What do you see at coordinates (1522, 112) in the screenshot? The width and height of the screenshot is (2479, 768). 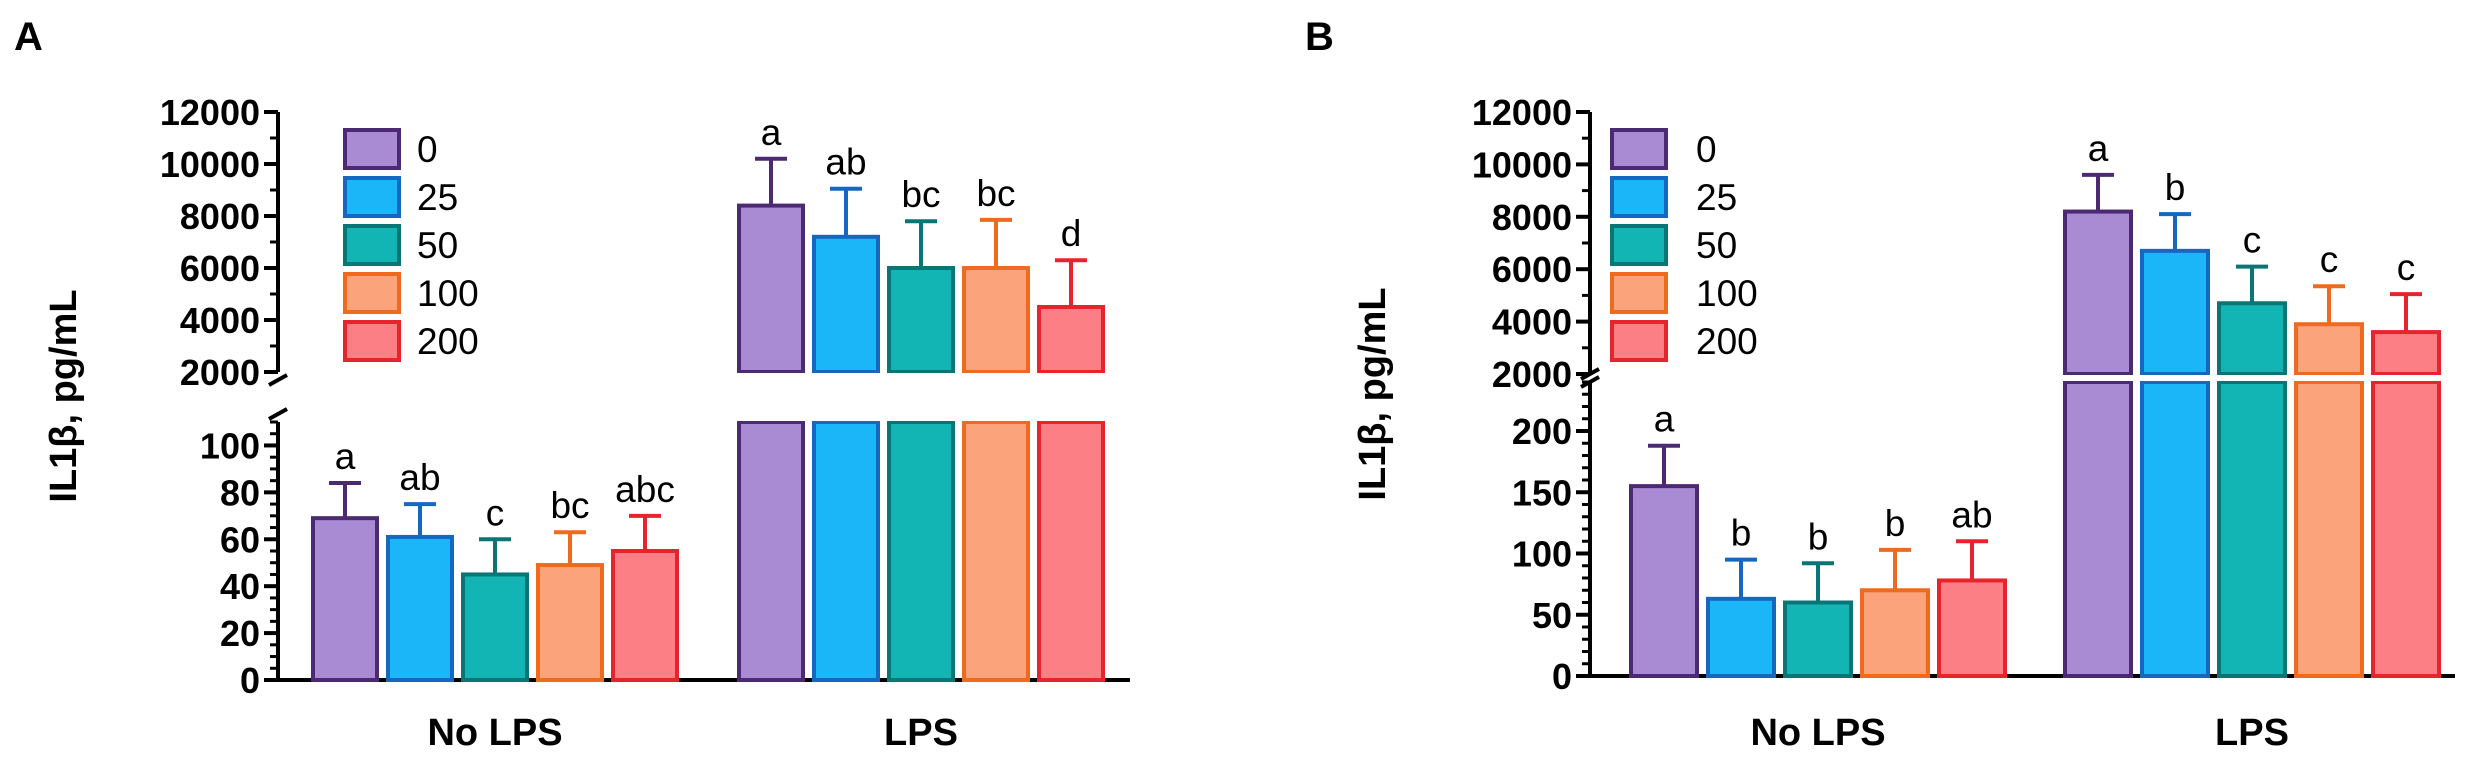 I see `y-tick-label: 12000` at bounding box center [1522, 112].